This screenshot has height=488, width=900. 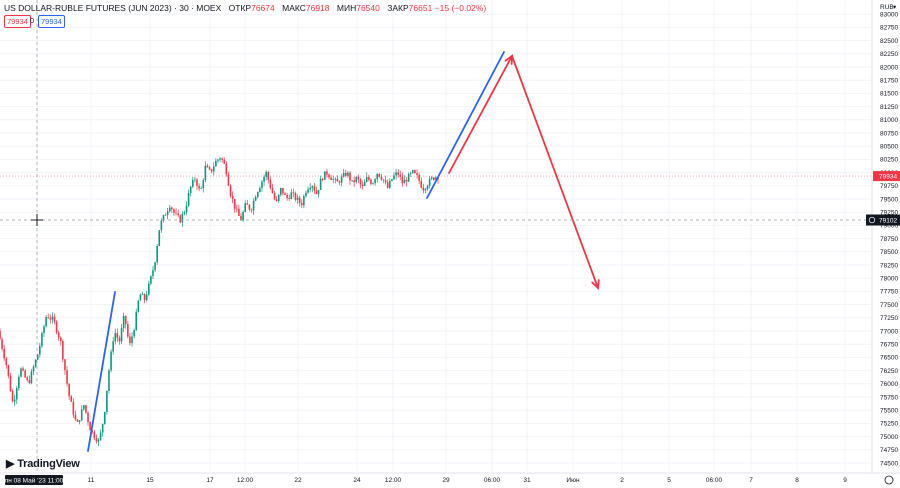 What do you see at coordinates (889, 239) in the screenshot?
I see `y-tick-label: 78750` at bounding box center [889, 239].